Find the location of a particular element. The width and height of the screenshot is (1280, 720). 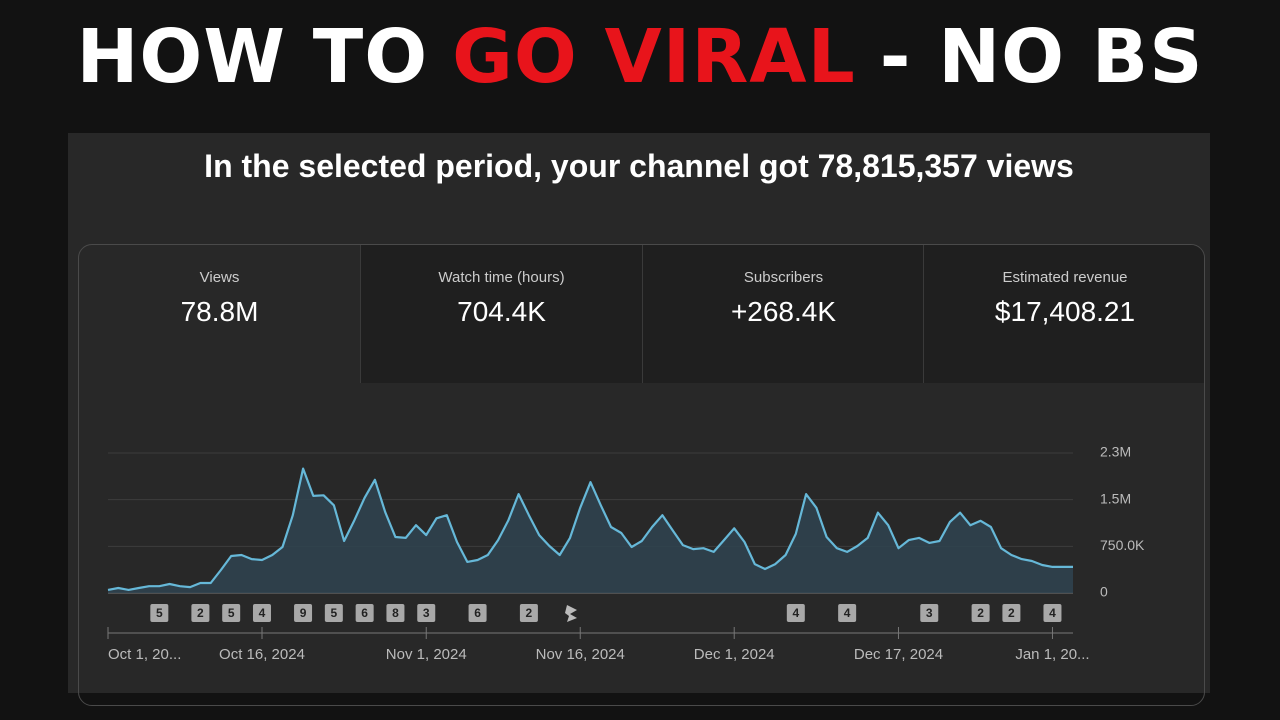

metric-label: Subscribers is located at coordinates (783, 277).